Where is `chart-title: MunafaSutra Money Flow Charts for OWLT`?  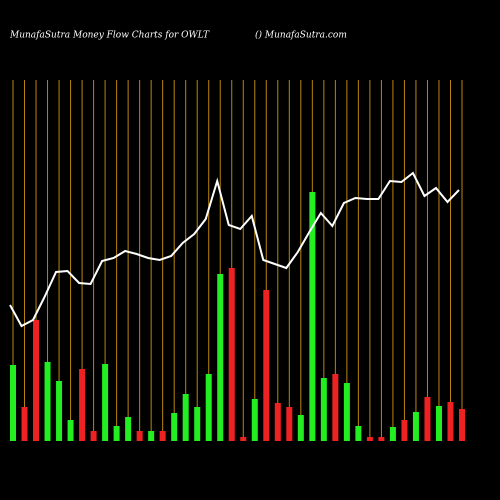 chart-title: MunafaSutra Money Flow Charts for OWLT is located at coordinates (109, 36).